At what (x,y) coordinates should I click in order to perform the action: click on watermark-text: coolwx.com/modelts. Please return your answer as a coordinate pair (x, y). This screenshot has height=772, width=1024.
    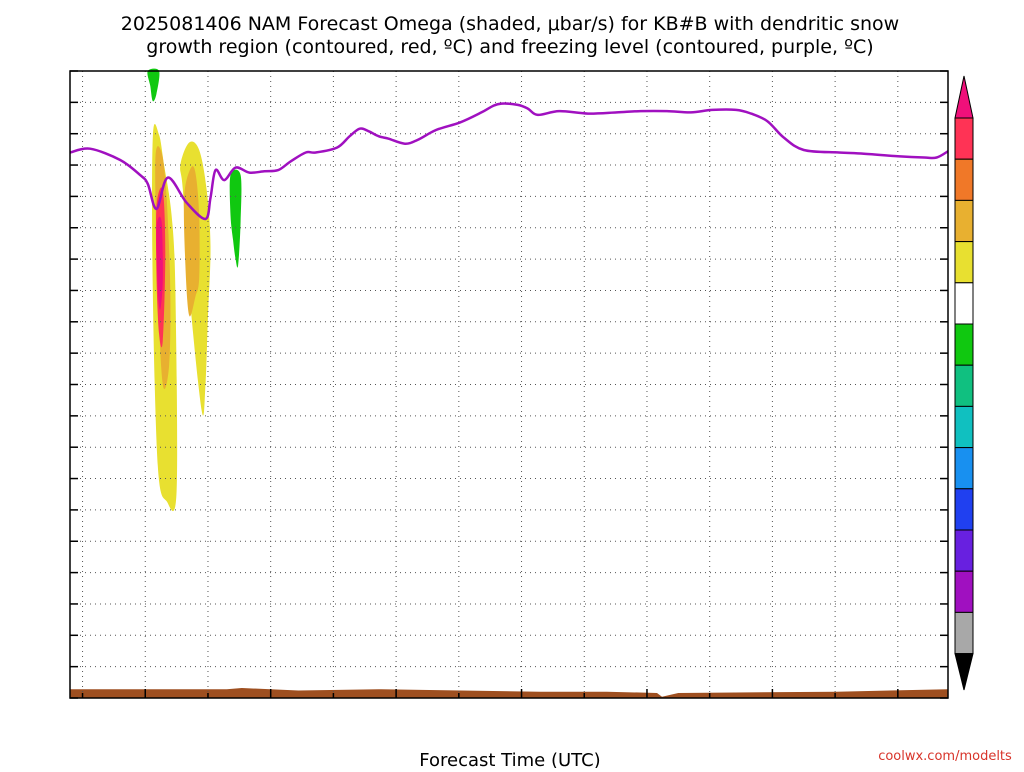
    Looking at the image, I should click on (945, 756).